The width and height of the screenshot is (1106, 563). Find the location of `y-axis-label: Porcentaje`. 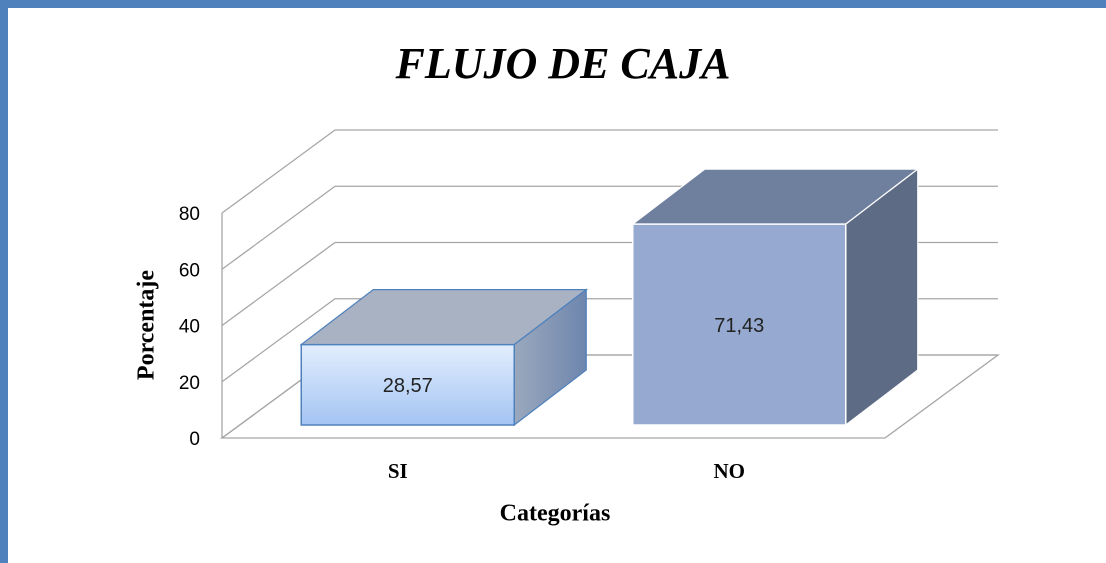

y-axis-label: Porcentaje is located at coordinates (147, 325).